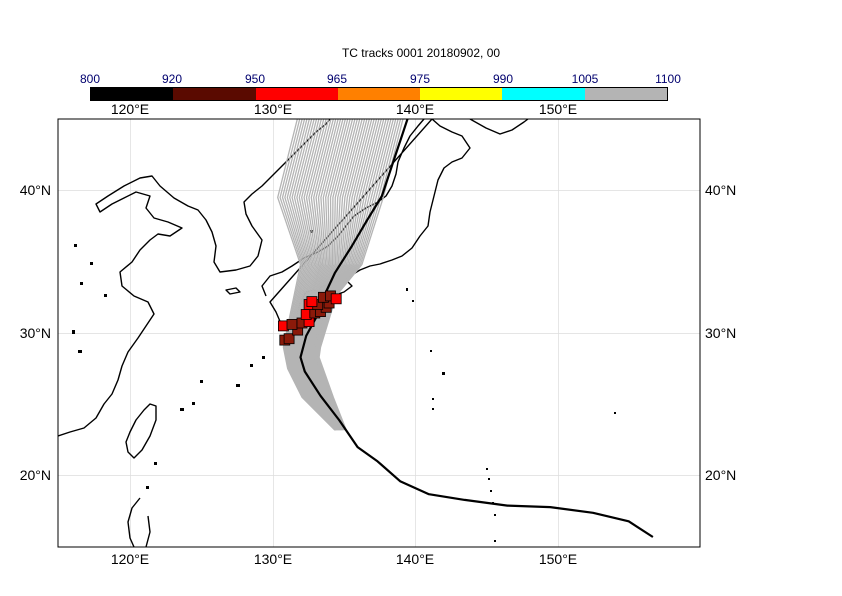 The height and width of the screenshot is (596, 842). What do you see at coordinates (720, 190) in the screenshot?
I see `lat-tick-right-40: 40°N` at bounding box center [720, 190].